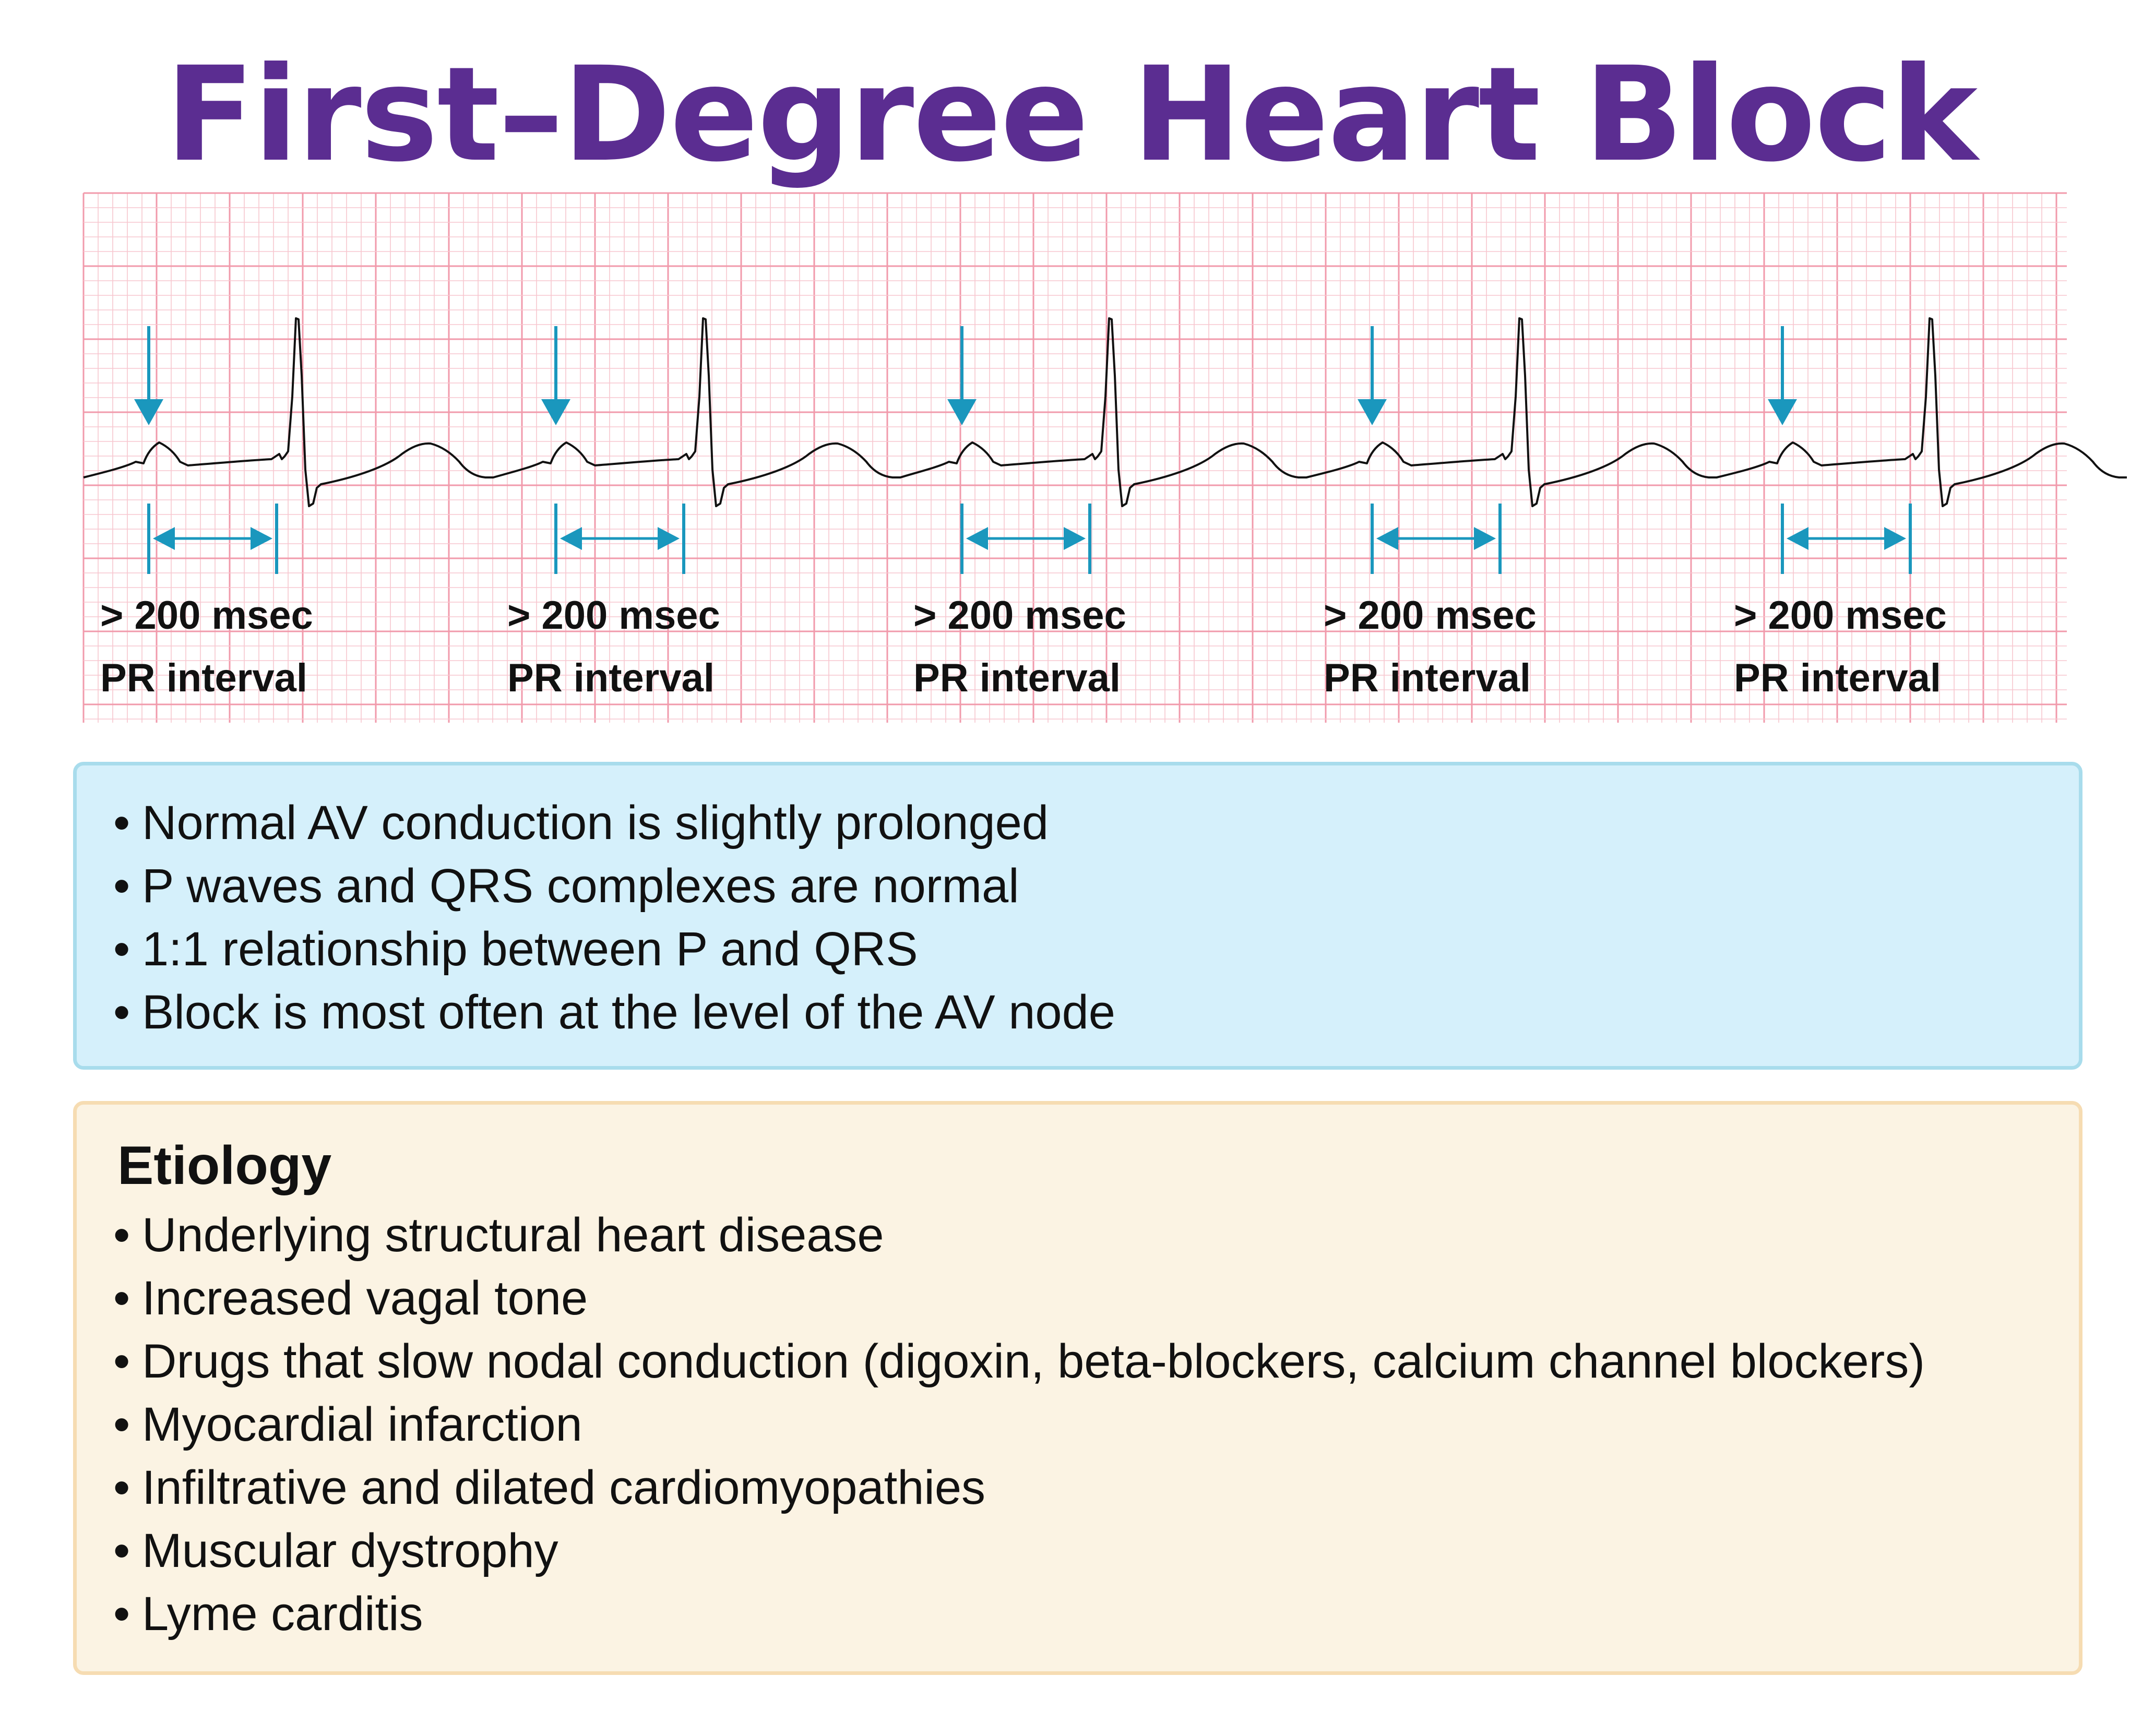 The width and height of the screenshot is (2142, 1736). Describe the element at coordinates (1071, 114) in the screenshot. I see `page-title: First–Degree Heart Block` at that location.